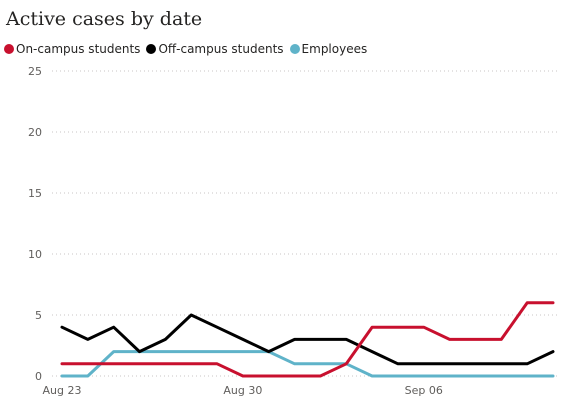 Image resolution: width=572 pixels, height=408 pixels. Describe the element at coordinates (38, 376) in the screenshot. I see `y-tick-label-0: 0` at that location.